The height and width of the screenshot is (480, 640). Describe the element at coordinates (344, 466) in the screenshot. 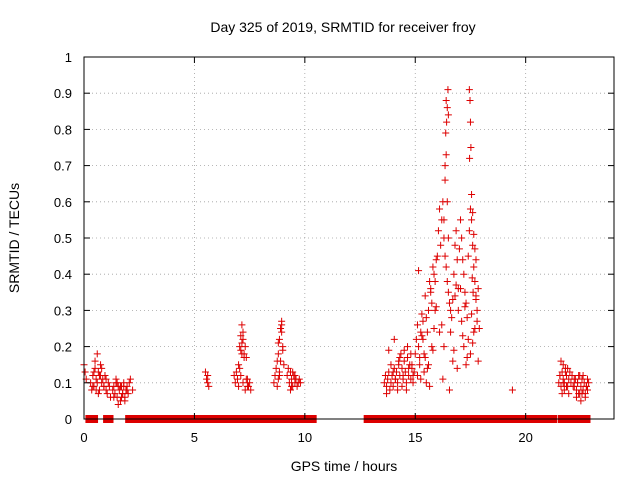

I see `x-axis-label: GPS time / hours` at that location.